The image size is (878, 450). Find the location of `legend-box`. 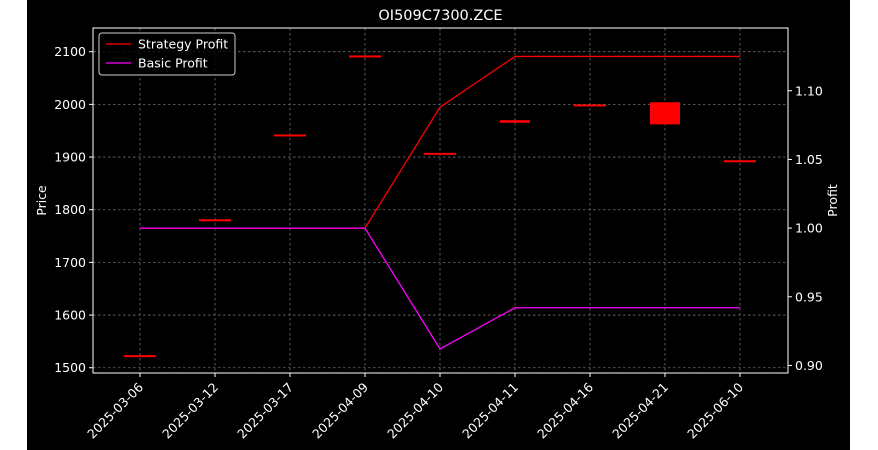

legend-box is located at coordinates (167, 54).